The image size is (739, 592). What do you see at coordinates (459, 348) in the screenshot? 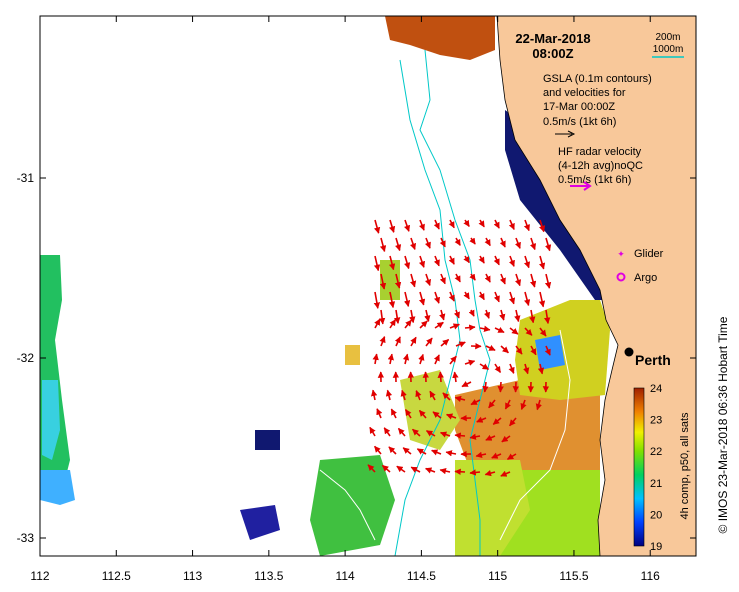
I see `hf-radar-vectors` at bounding box center [459, 348].